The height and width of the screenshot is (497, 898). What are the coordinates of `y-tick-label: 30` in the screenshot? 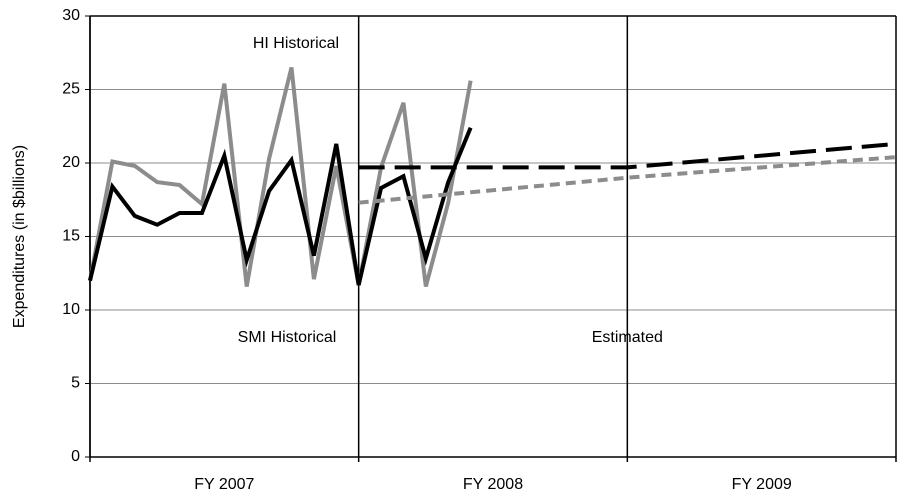 It's located at (71, 15).